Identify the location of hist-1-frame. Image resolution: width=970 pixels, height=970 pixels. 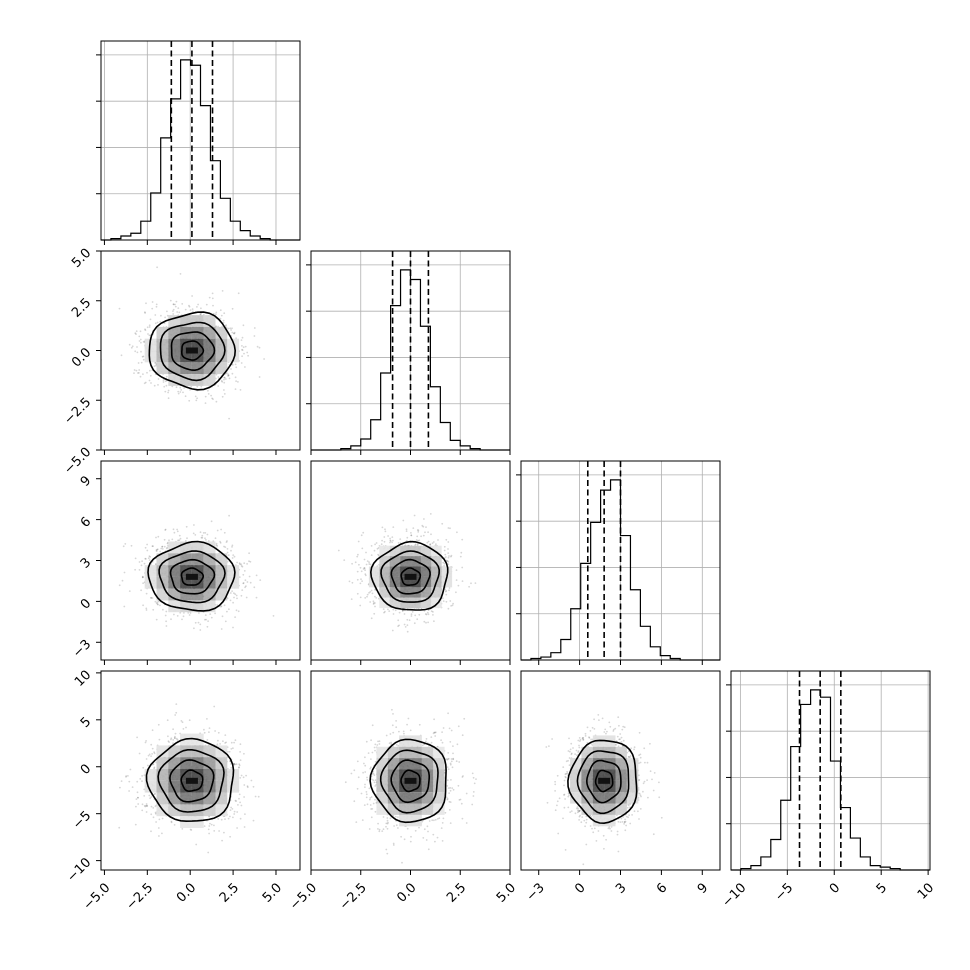
(200, 140).